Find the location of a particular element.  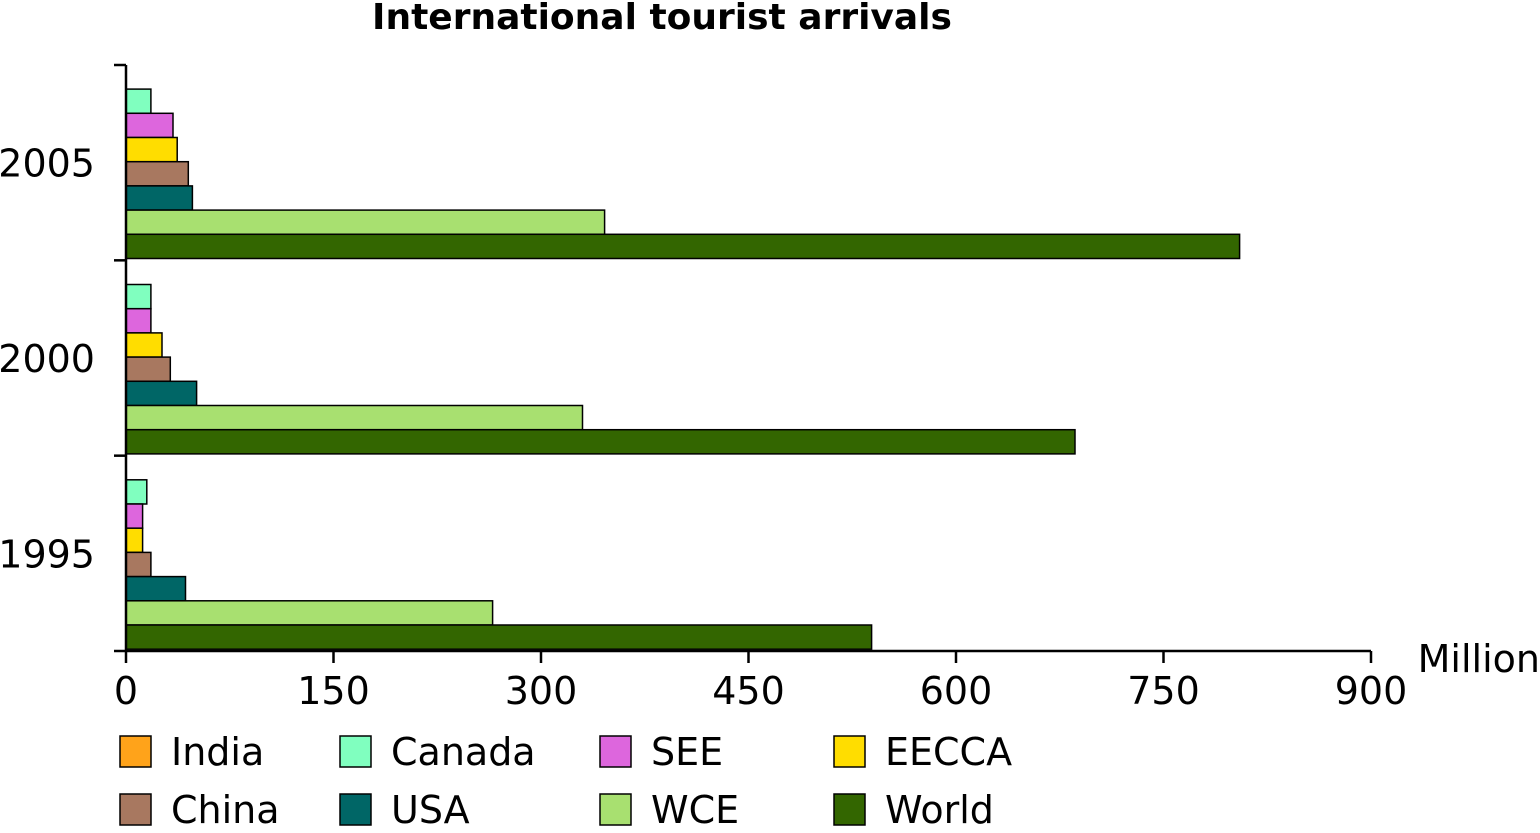

bar-see-2005 is located at coordinates (149, 125).